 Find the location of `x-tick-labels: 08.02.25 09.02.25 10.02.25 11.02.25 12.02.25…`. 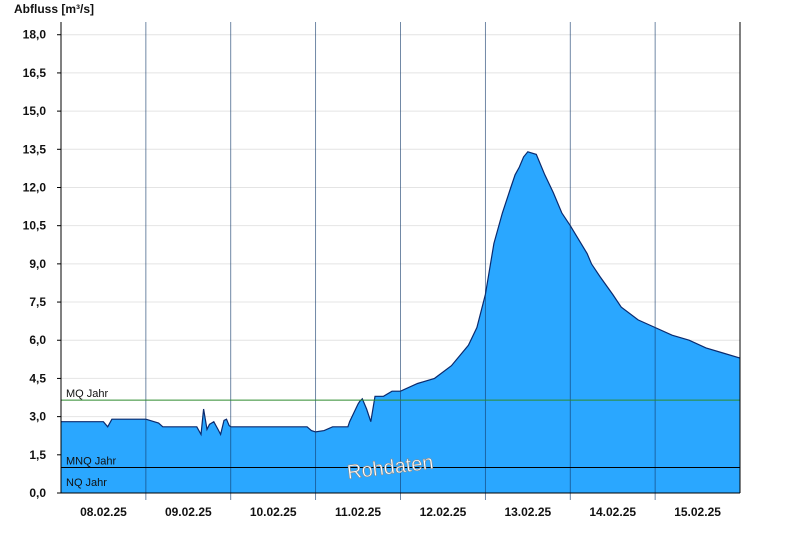

x-tick-labels: 08.02.25 09.02.25 10.02.25 11.02.25 12.02.25… is located at coordinates (400, 512).